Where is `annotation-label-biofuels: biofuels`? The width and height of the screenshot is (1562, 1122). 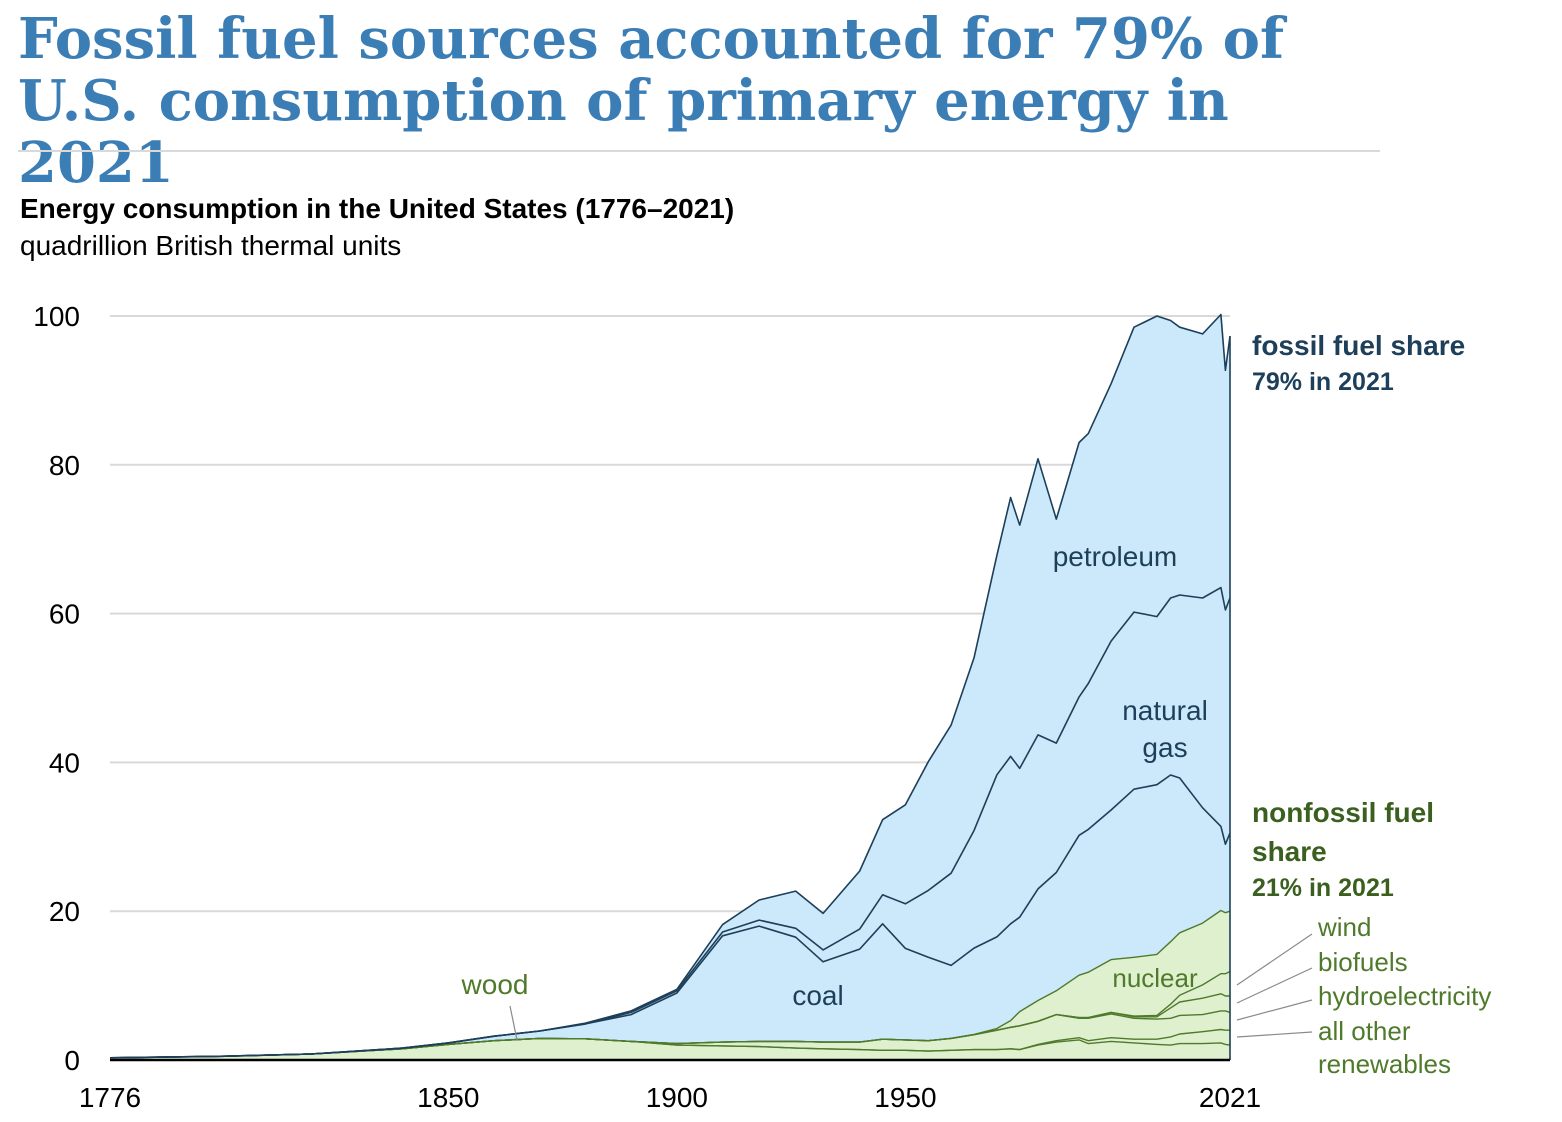
annotation-label-biofuels: biofuels is located at coordinates (1363, 962).